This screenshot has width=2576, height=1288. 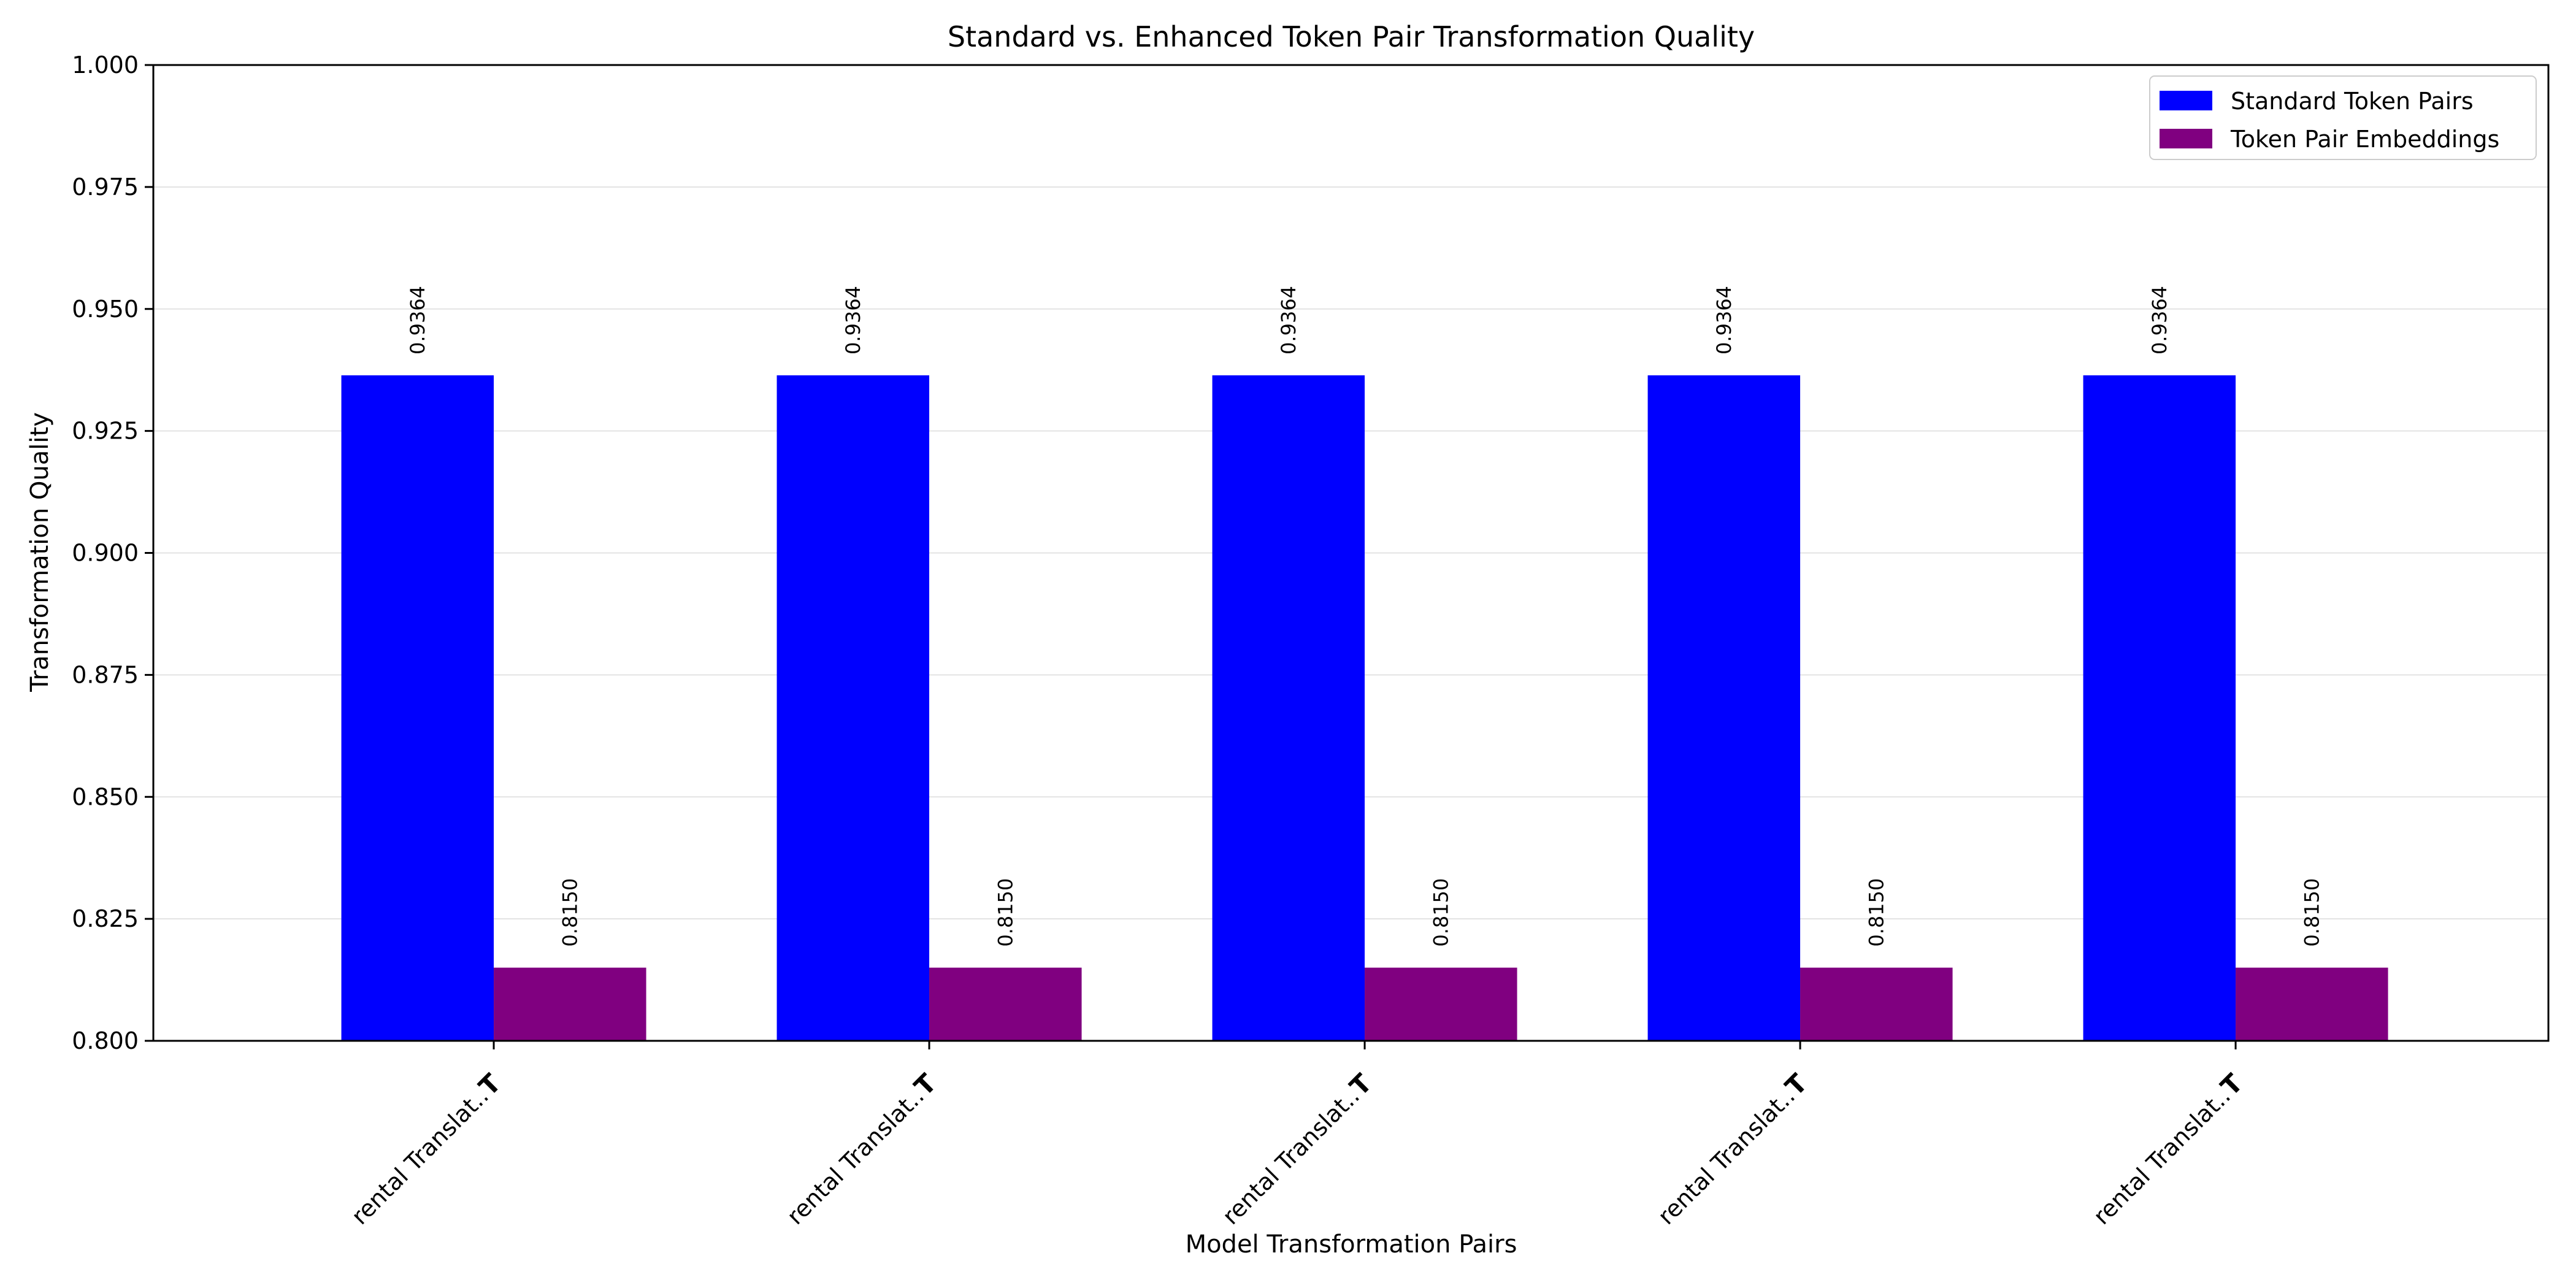 What do you see at coordinates (2364, 139) in the screenshot?
I see `legend-label: Token Pair Embeddings` at bounding box center [2364, 139].